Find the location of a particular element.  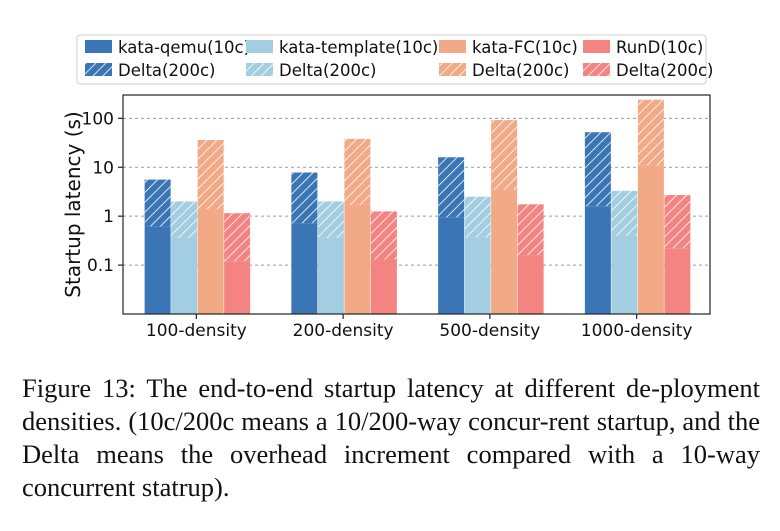

bar-kata-qemu10c-200-density is located at coordinates (304, 268).